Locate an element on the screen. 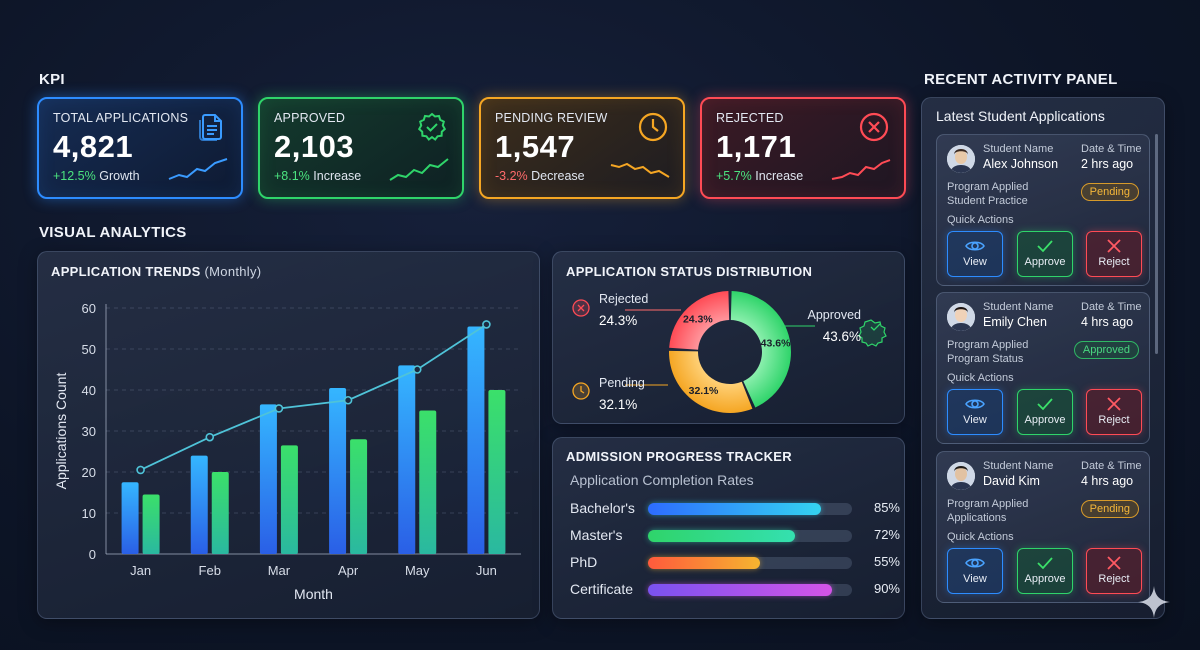  panel-title-suffix: (Monthly) is located at coordinates (233, 271).